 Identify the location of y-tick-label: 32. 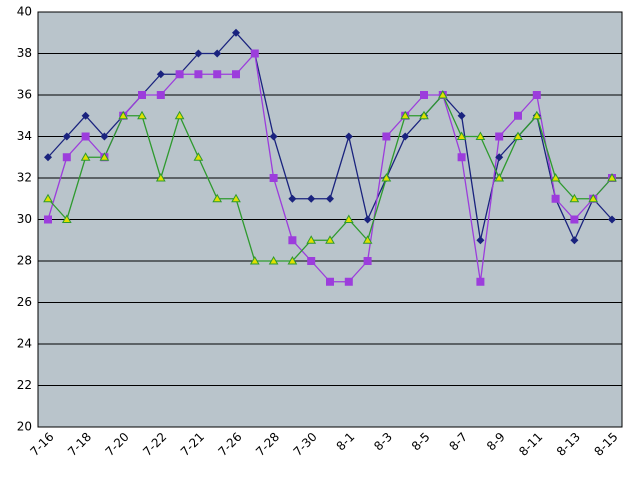
(24, 178).